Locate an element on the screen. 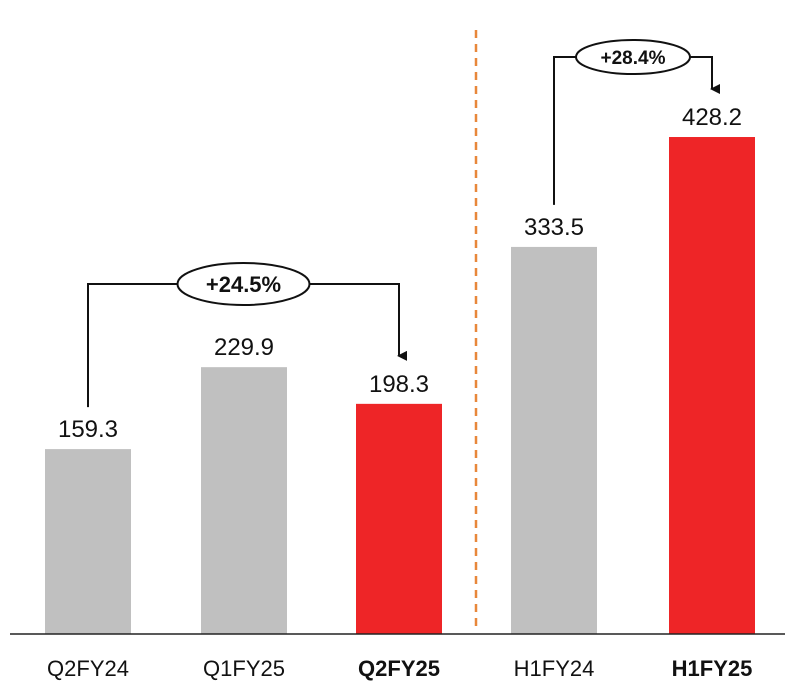  value-label-q2fy24: 159.3 is located at coordinates (88, 429).